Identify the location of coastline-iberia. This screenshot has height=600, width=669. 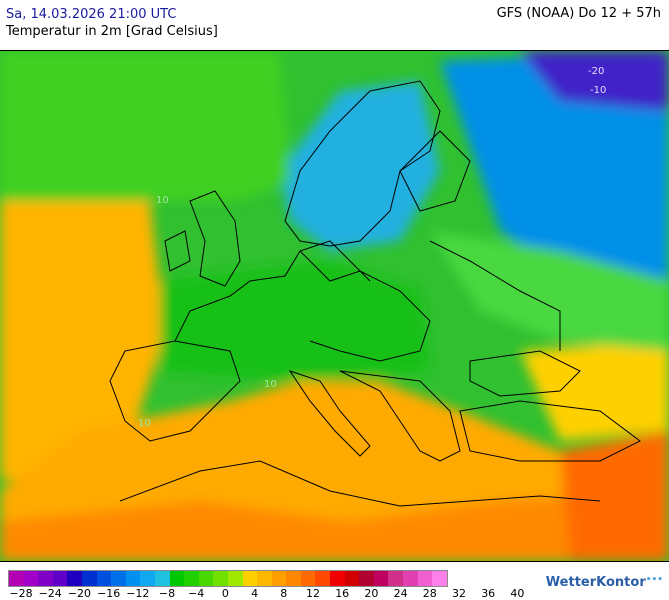
(175, 391).